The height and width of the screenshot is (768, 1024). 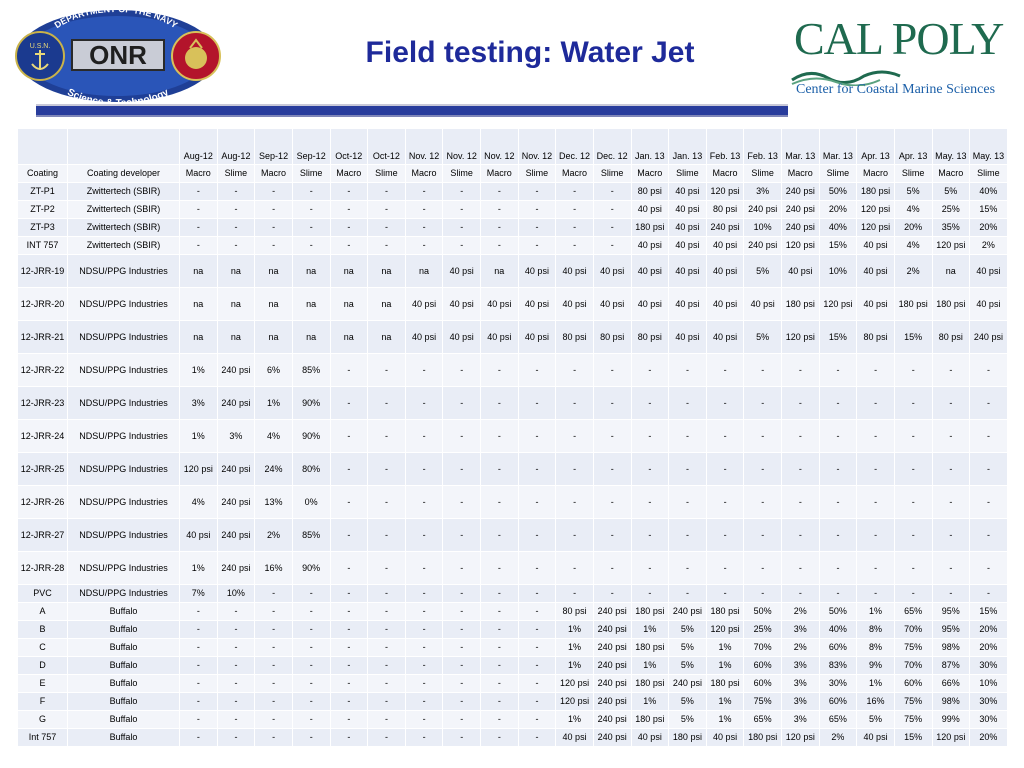 I want to click on month-header-cell: Aug-12, so click(x=236, y=146).